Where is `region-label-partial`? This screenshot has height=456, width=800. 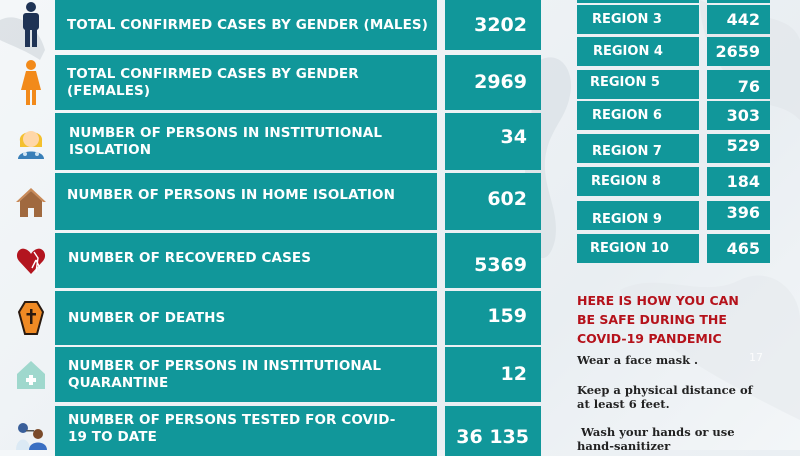
region-label-partial is located at coordinates (638, 1).